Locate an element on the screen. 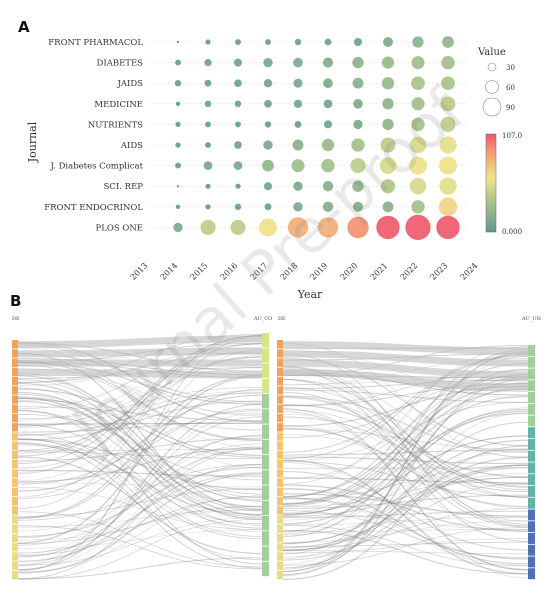 Image resolution: width=549 pixels, height=595 pixels. colorbar-min-label: 0.000 is located at coordinates (512, 232).